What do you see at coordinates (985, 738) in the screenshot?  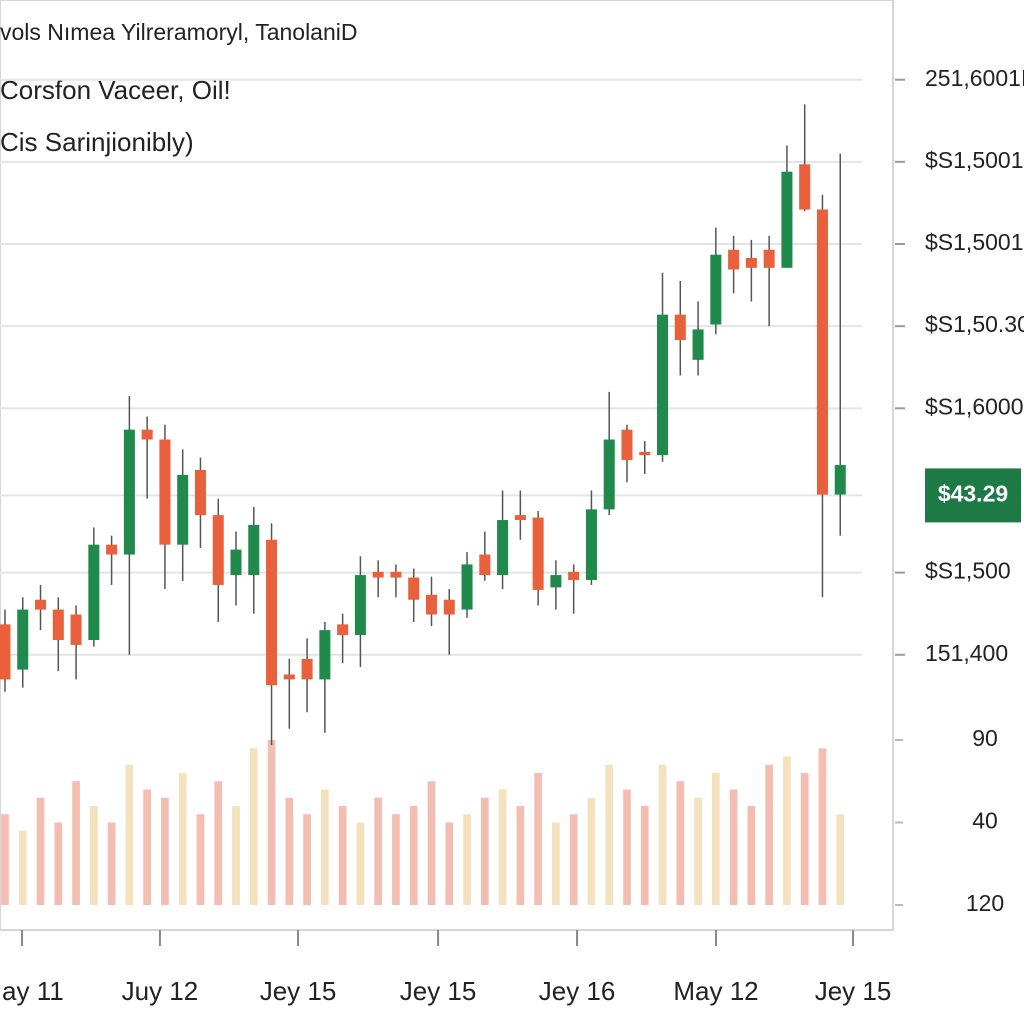 I see `volume-tick-label: 90` at bounding box center [985, 738].